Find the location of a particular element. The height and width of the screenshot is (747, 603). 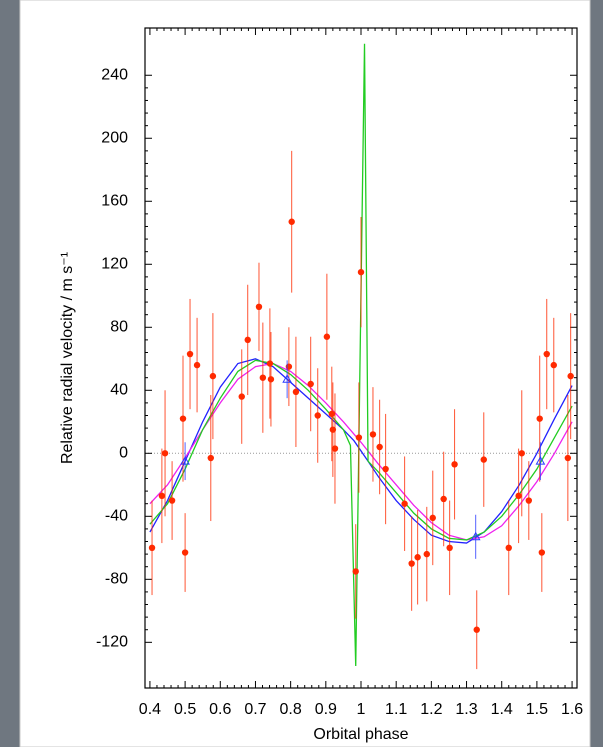

x-tick-label: 0.9 is located at coordinates (326, 709).